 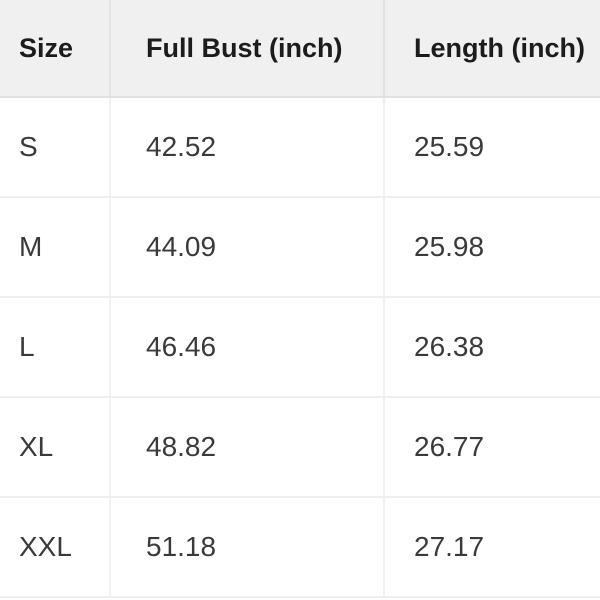 I want to click on size-cell: XL, so click(x=55, y=447).